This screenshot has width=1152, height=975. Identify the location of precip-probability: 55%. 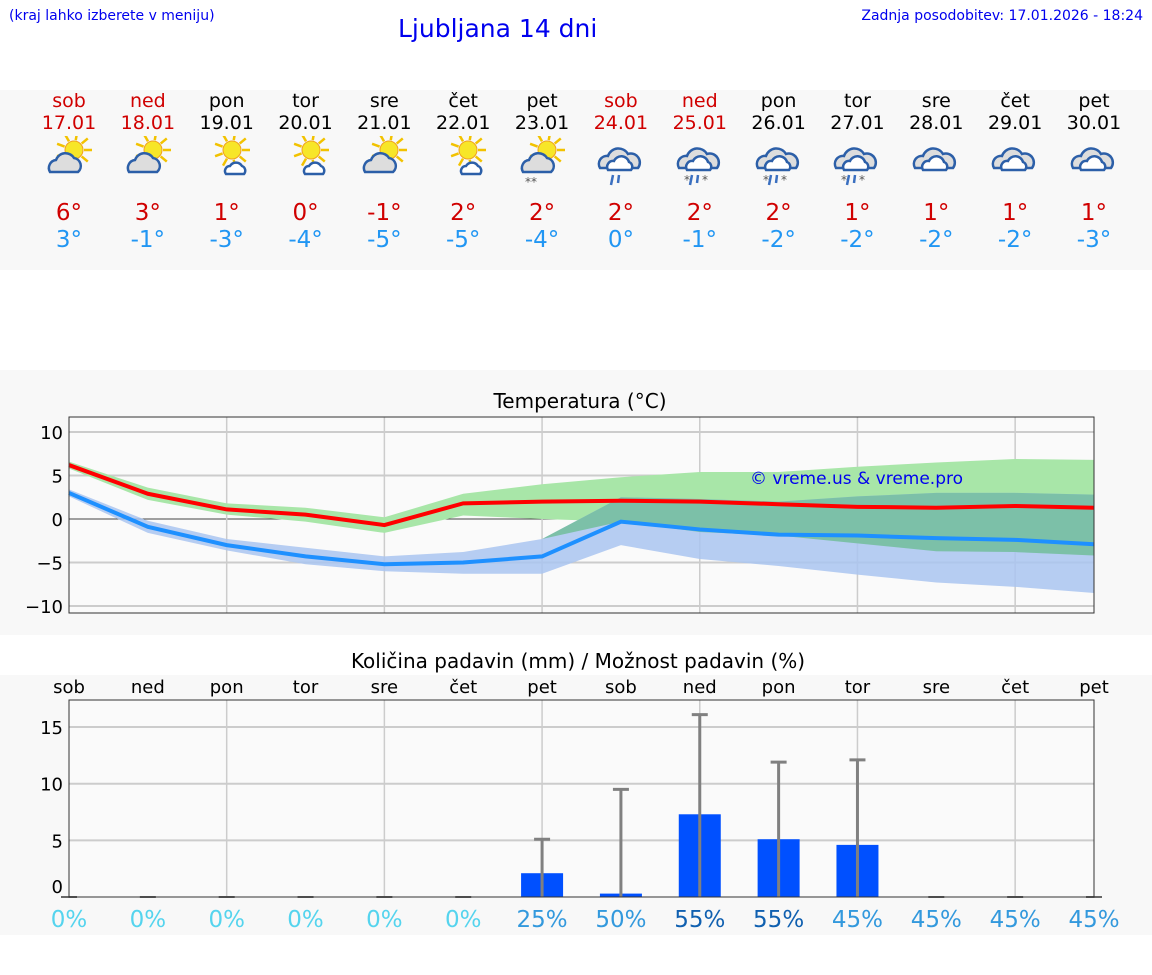
(699, 920).